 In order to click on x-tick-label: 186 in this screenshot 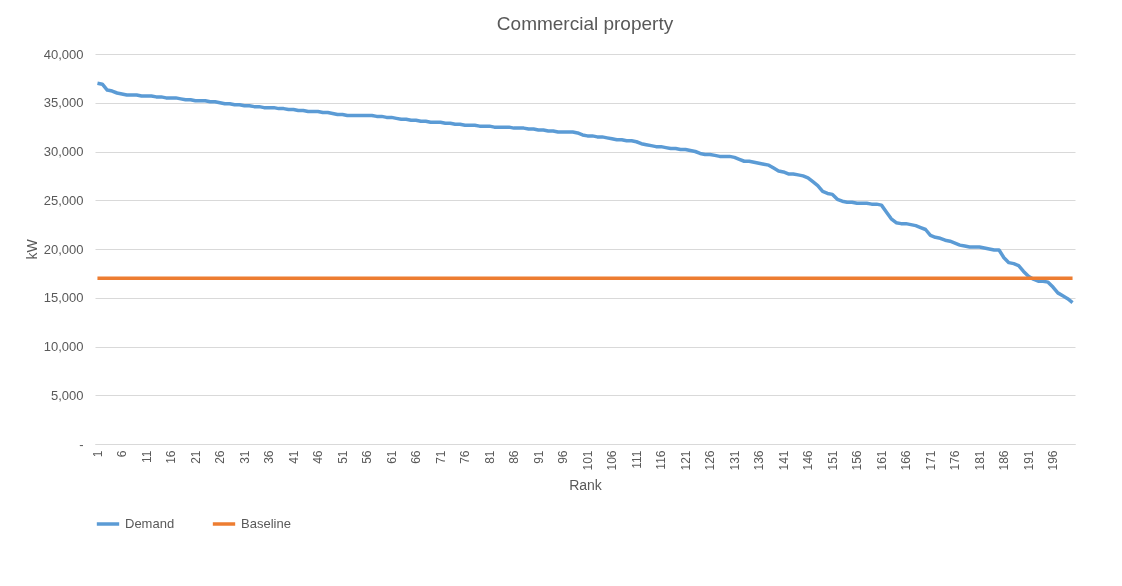, I will do `click(1004, 460)`.